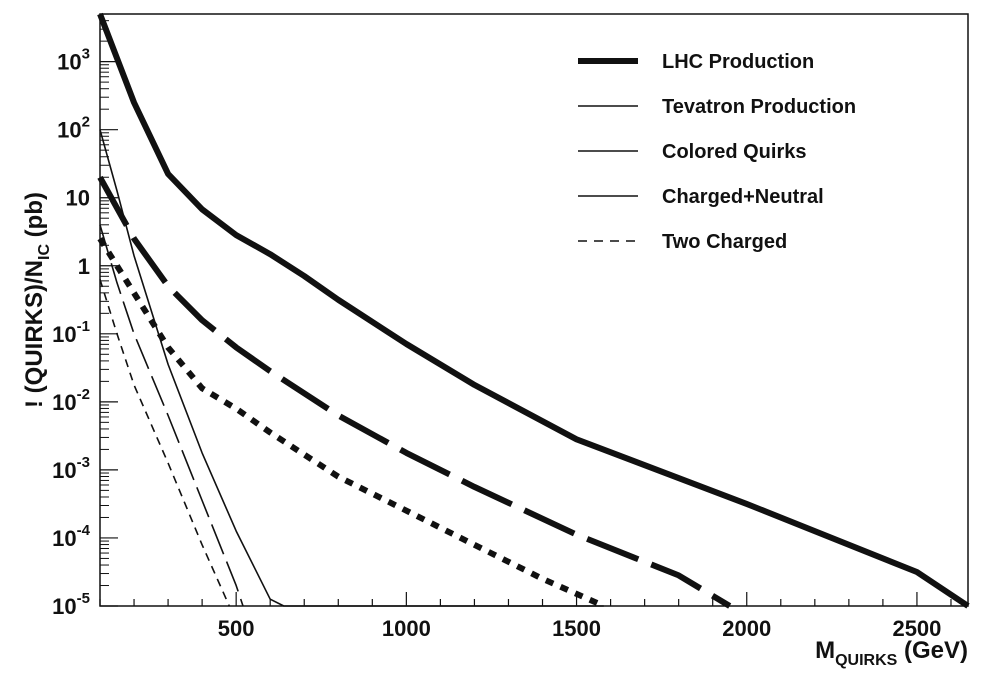 This screenshot has height=681, width=1000. I want to click on y-tick-label: 10⁻⁵, so click(71, 604).